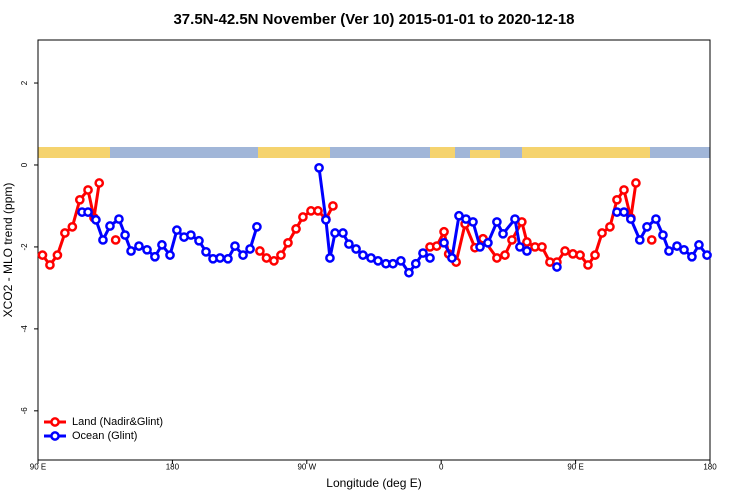  What do you see at coordinates (24, 411) in the screenshot?
I see `y-tick-label: -6` at bounding box center [24, 411].